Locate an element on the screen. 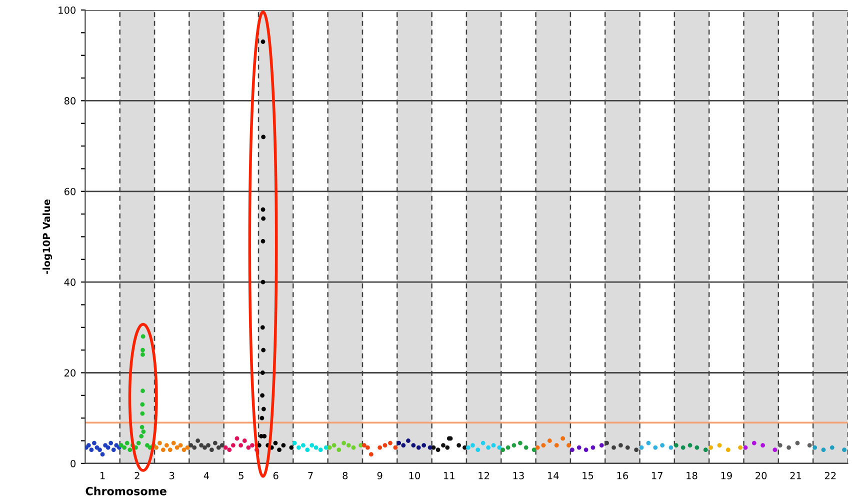 This screenshot has width=852, height=501. x-tick-label: 8 is located at coordinates (345, 476).